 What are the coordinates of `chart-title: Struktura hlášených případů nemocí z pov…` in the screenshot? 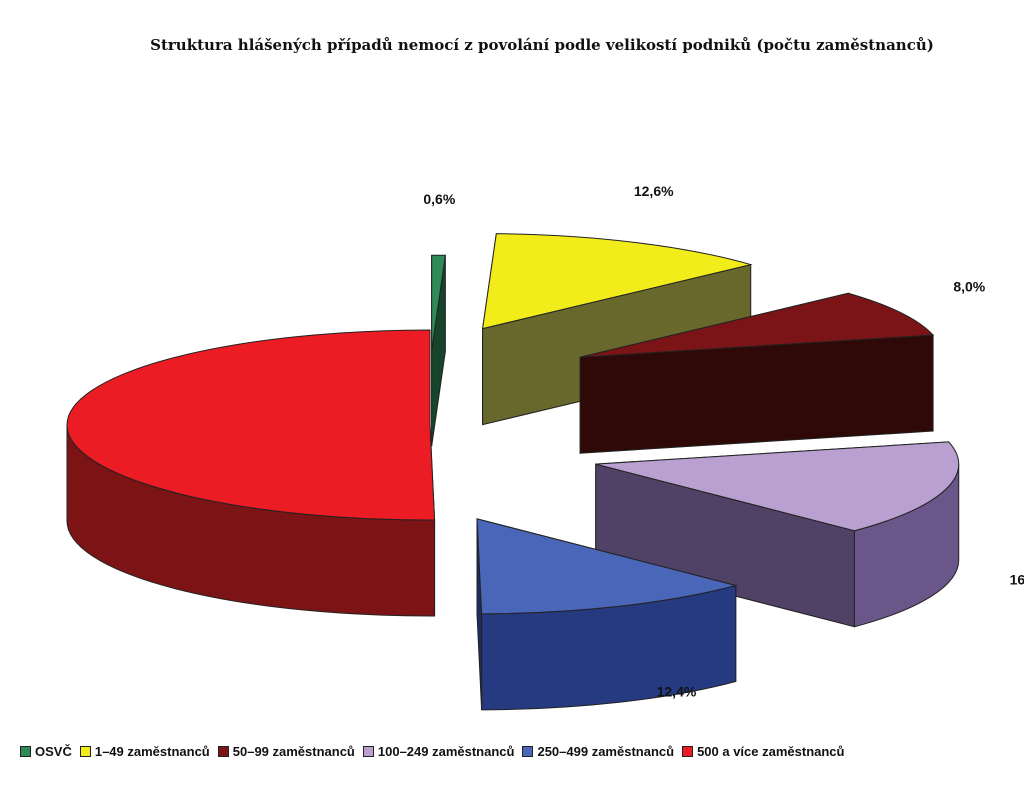 It's located at (542, 45).